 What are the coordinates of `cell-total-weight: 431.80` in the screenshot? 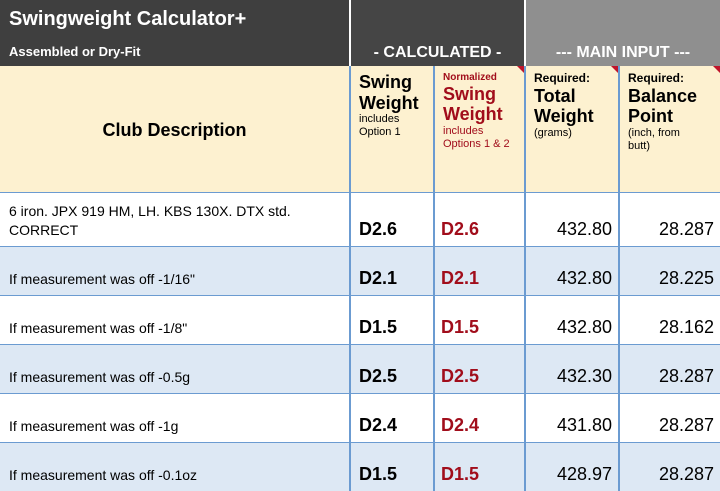 It's located at (573, 418).